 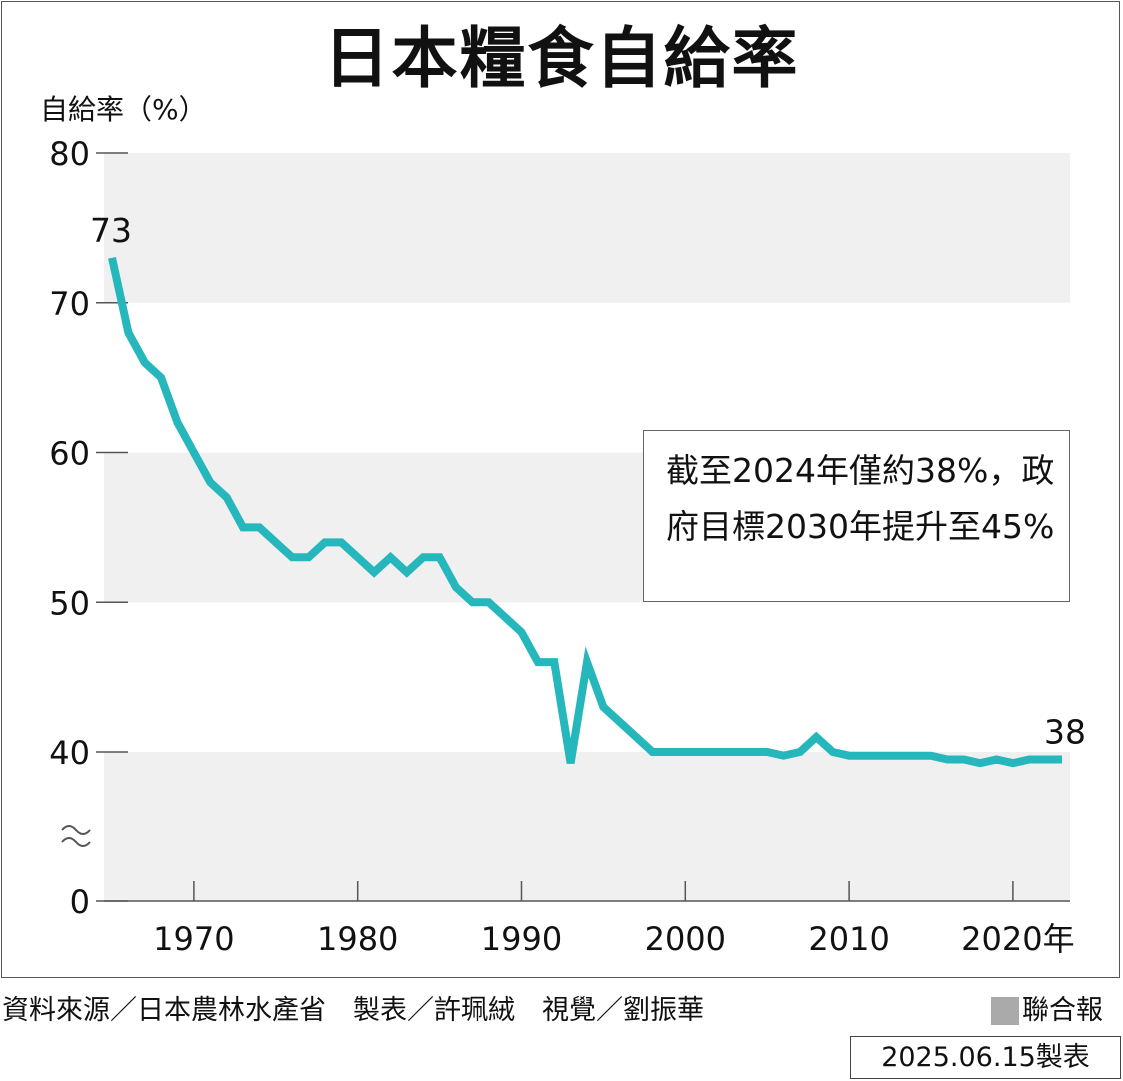 I want to click on y-tick-label-50: 50, so click(x=69, y=603).